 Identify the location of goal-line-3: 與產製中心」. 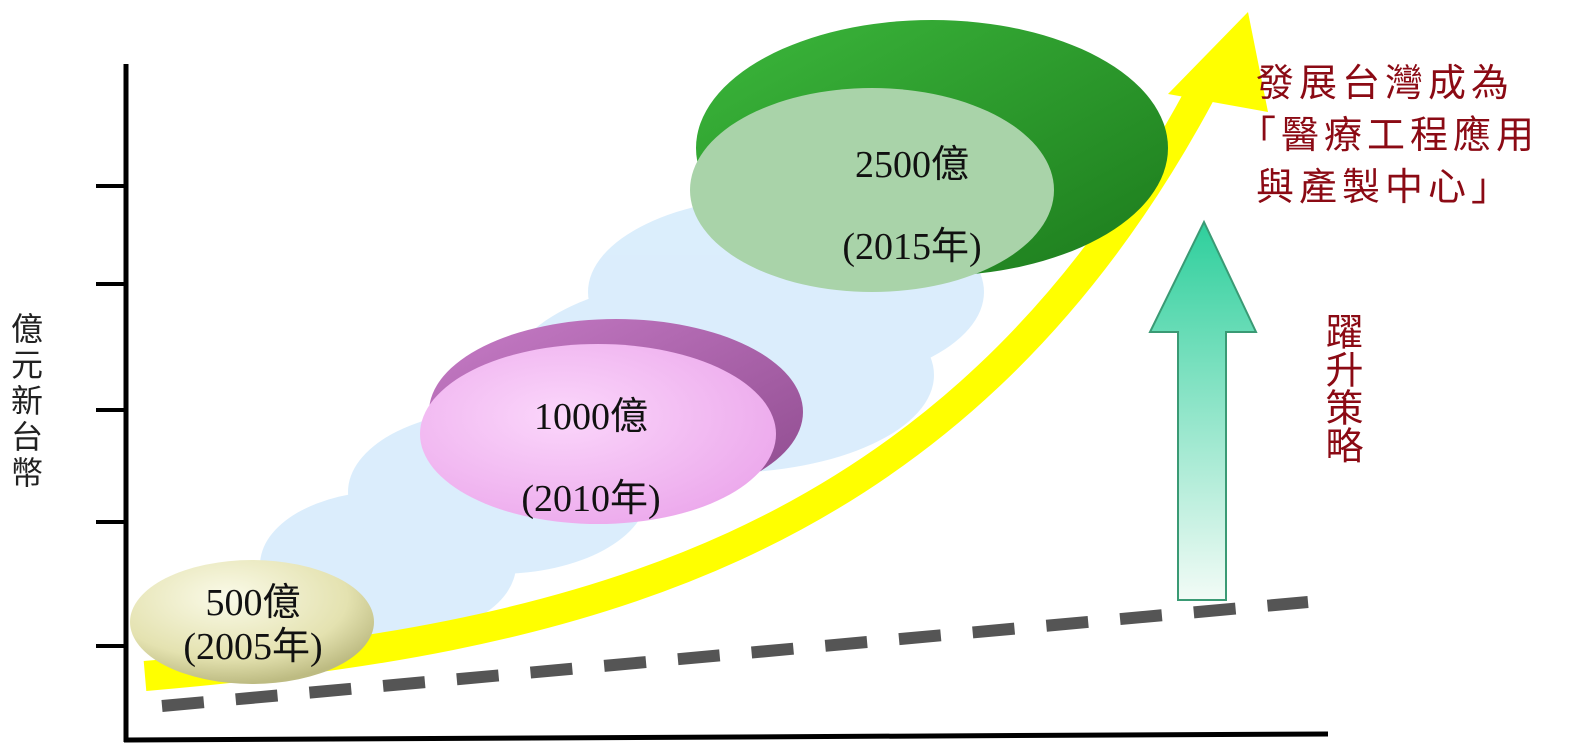
(1385, 188).